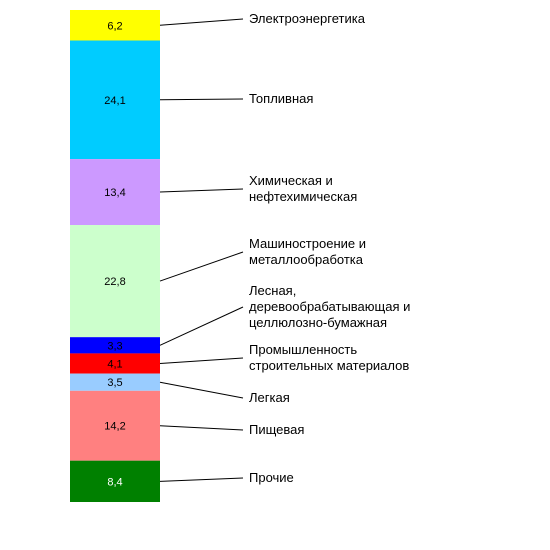  What do you see at coordinates (329, 365) in the screenshot?
I see `category-label-line: строительных материалов` at bounding box center [329, 365].